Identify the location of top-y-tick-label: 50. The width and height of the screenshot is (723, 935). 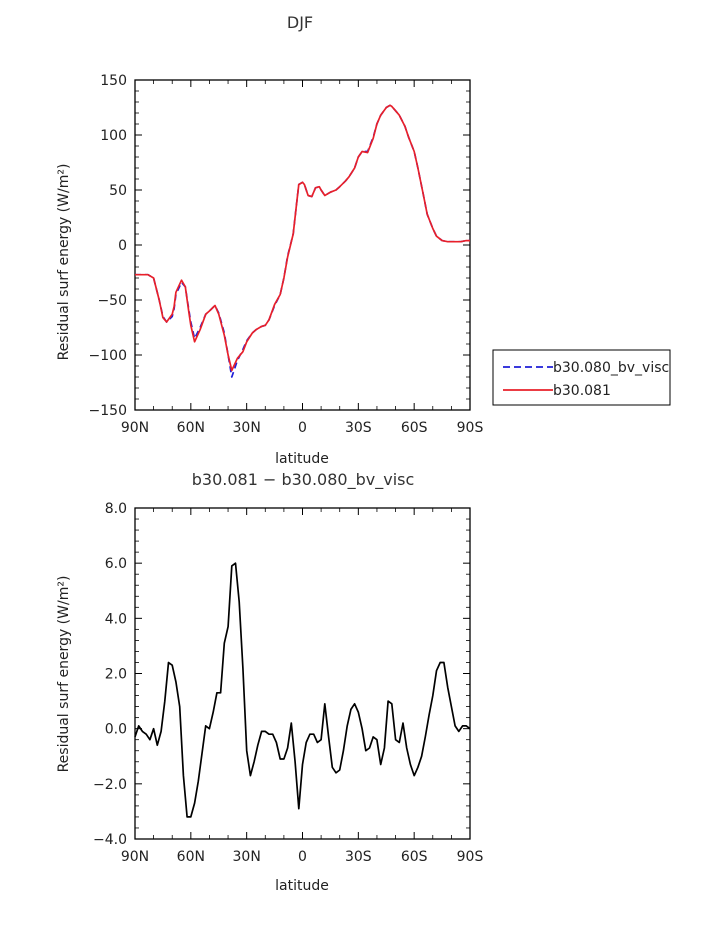
(118, 191).